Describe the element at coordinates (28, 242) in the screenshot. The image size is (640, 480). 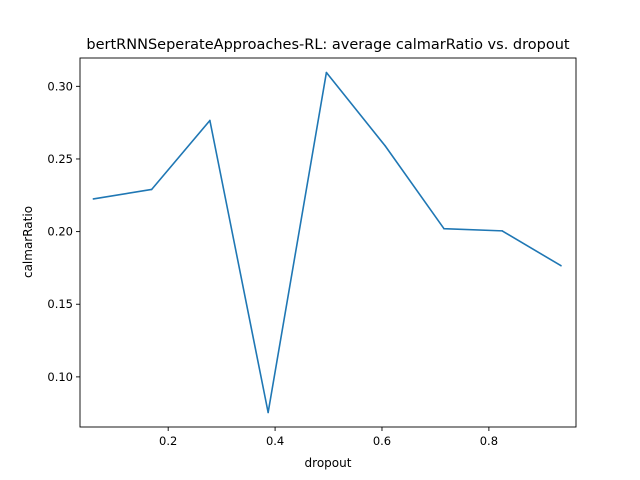
I see `y-axis-label: calmarRatio` at that location.